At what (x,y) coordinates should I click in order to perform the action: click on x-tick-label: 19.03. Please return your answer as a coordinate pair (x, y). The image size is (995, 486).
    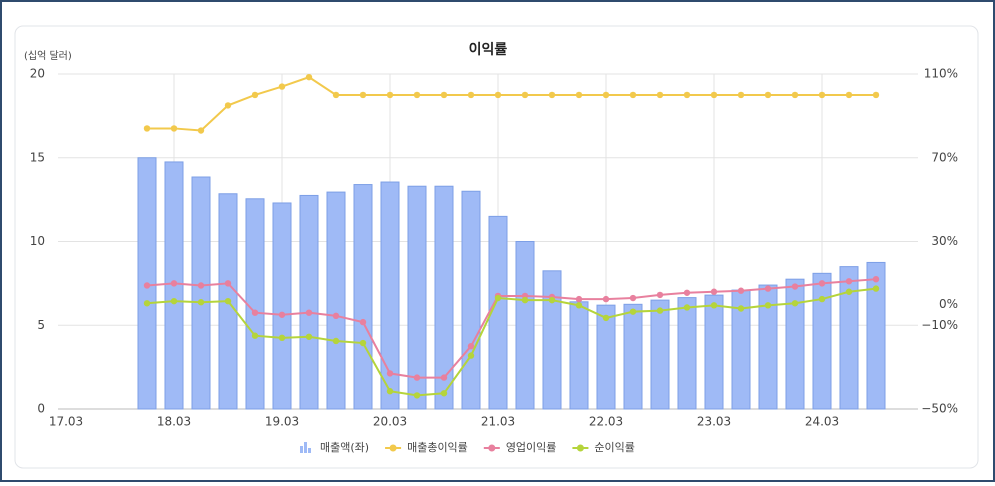
    Looking at the image, I should click on (282, 422).